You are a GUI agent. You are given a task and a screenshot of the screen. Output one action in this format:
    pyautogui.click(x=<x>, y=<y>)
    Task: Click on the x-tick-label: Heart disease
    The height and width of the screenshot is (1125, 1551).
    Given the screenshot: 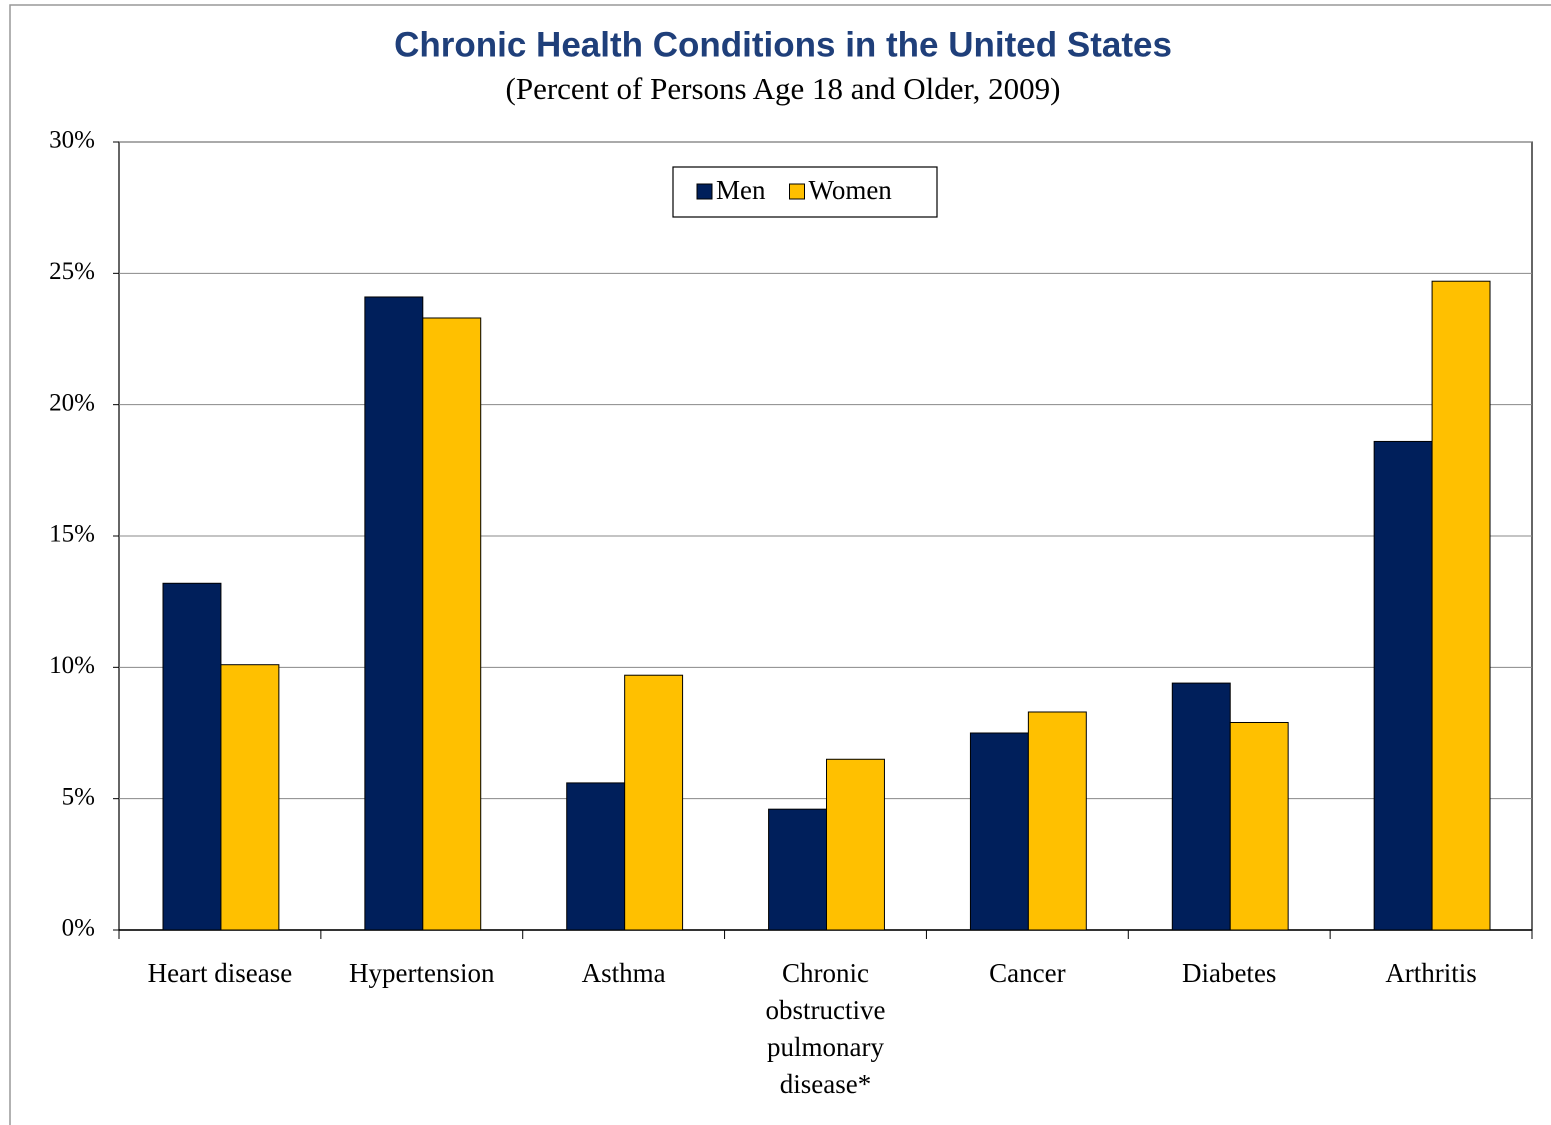 What is the action you would take?
    pyautogui.click(x=220, y=973)
    